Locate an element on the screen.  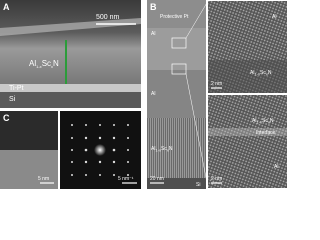
hrtem-inset is located at coordinates (247, 141).